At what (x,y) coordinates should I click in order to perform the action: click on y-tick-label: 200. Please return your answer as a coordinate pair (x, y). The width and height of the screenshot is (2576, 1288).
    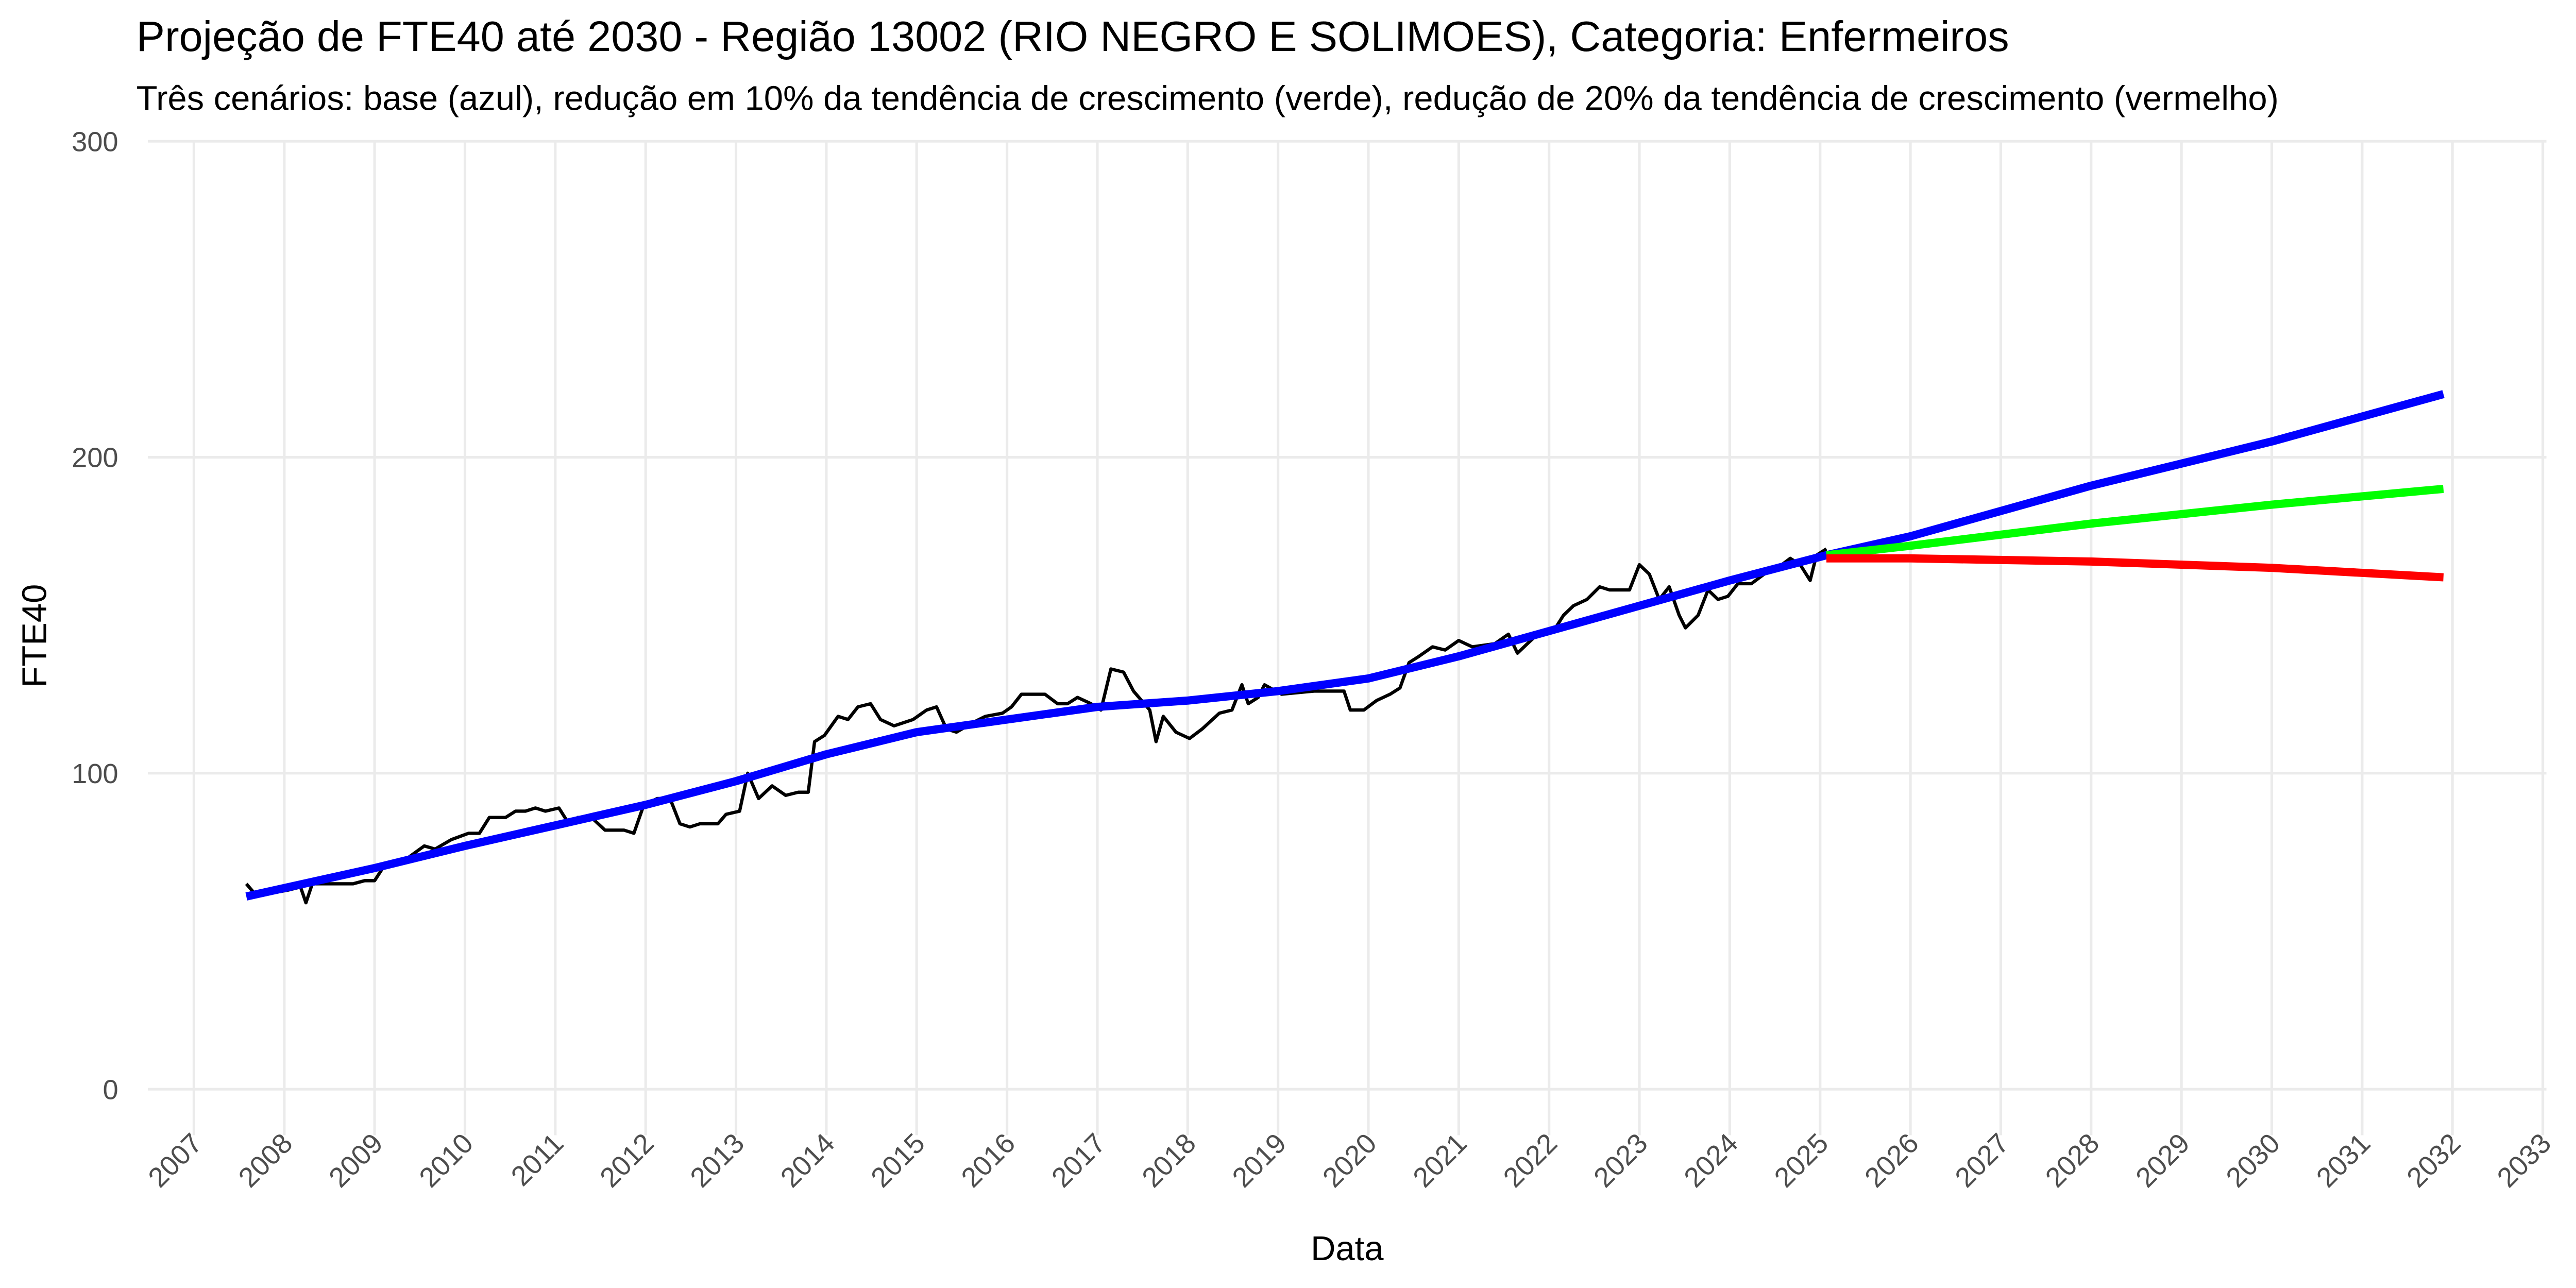
    Looking at the image, I should click on (95, 458).